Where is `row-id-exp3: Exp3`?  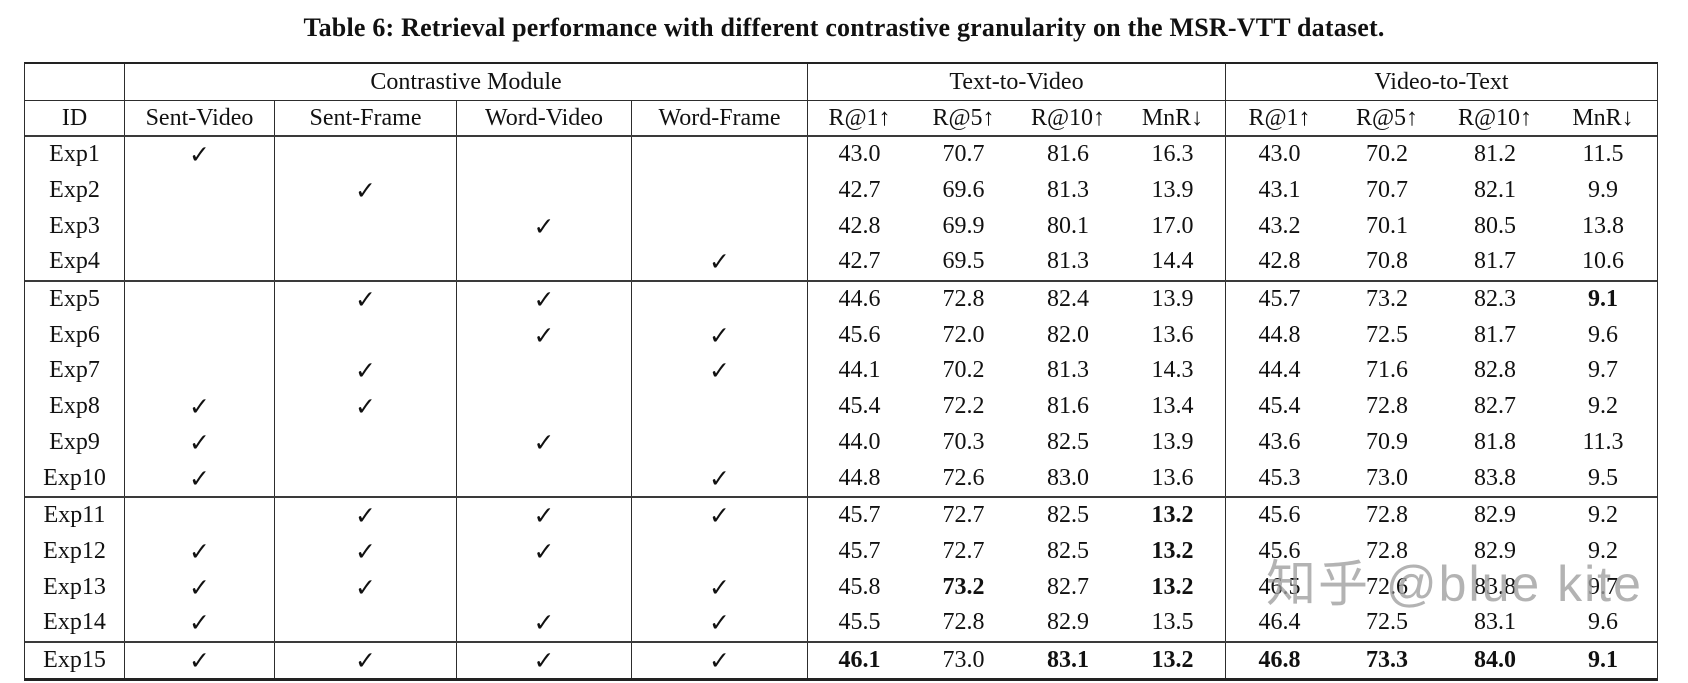 row-id-exp3: Exp3 is located at coordinates (74, 225).